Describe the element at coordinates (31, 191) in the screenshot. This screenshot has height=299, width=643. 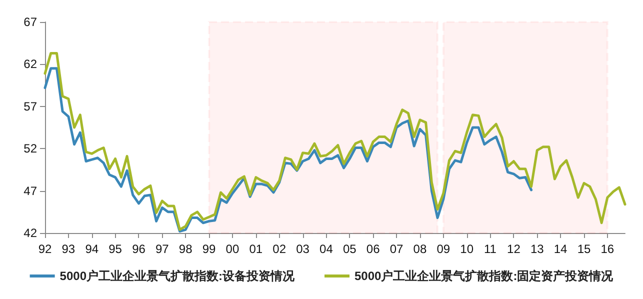
I see `y-tick-label: 47` at that location.